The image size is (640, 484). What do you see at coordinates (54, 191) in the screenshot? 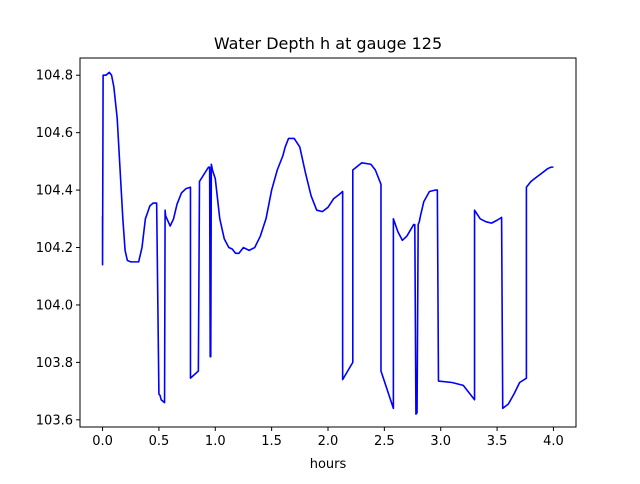
I see `y-tick-label: 104.4` at bounding box center [54, 191].